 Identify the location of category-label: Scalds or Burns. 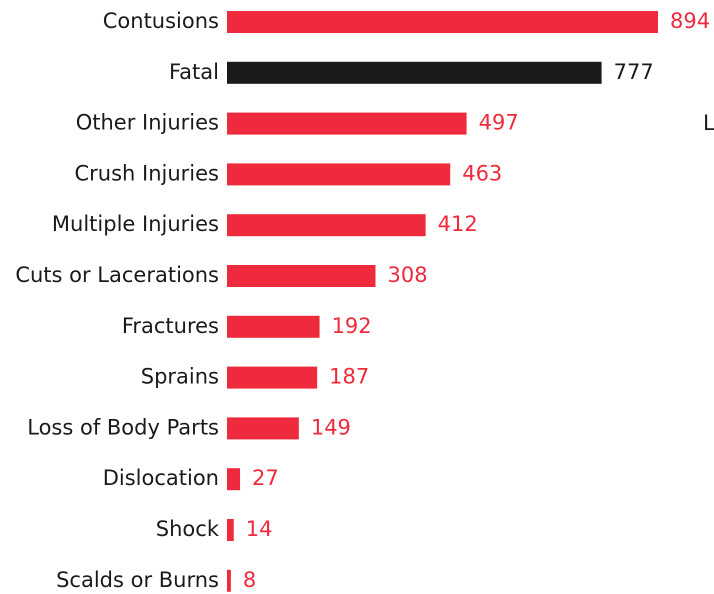
(137, 580).